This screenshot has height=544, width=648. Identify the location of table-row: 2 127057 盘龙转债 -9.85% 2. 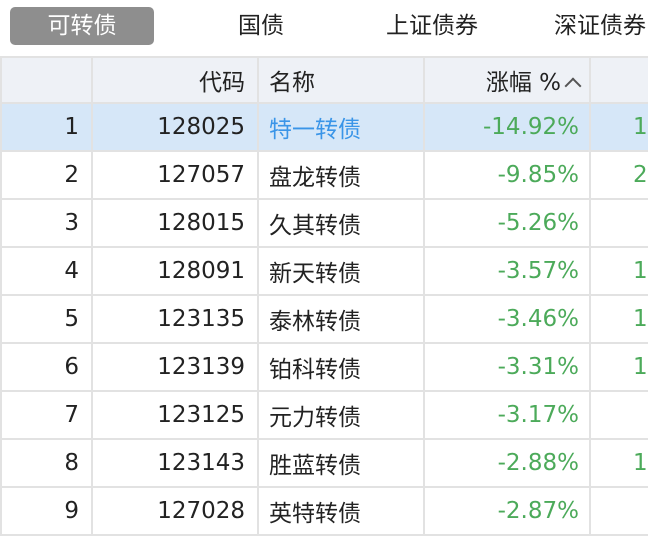
(324, 175).